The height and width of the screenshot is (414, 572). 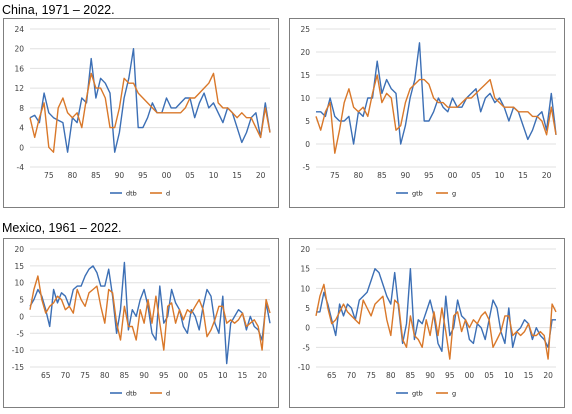 What do you see at coordinates (19, 29) in the screenshot?
I see `y-tick-label: 24` at bounding box center [19, 29].